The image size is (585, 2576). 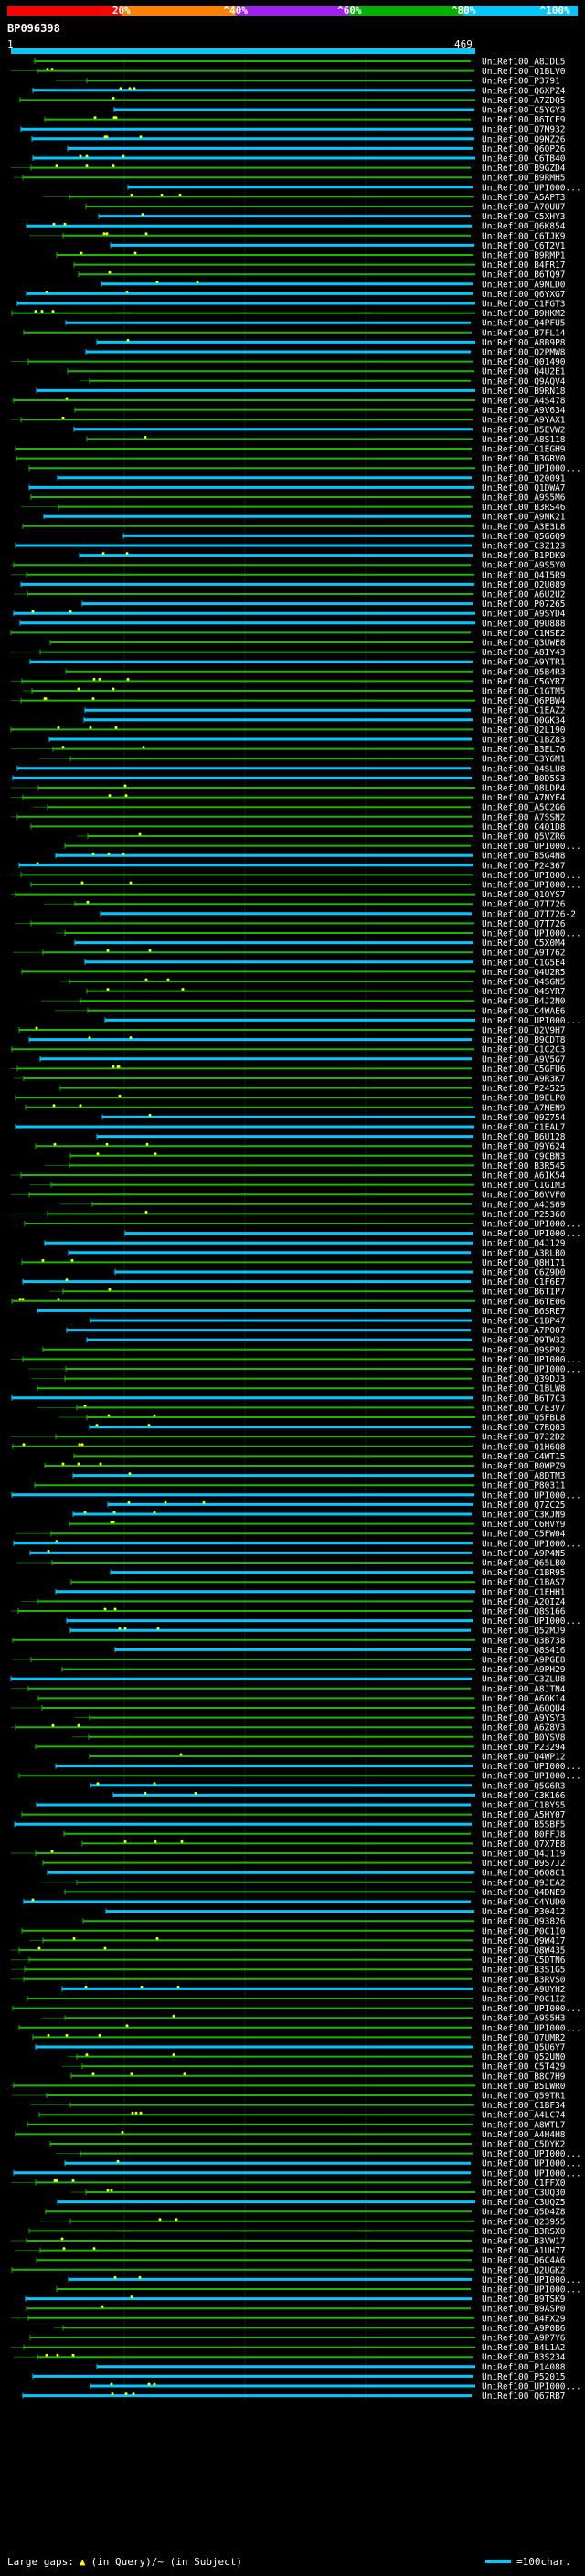 What do you see at coordinates (524, 421) in the screenshot?
I see `hit-label: UniRef100_A9YAX1` at bounding box center [524, 421].